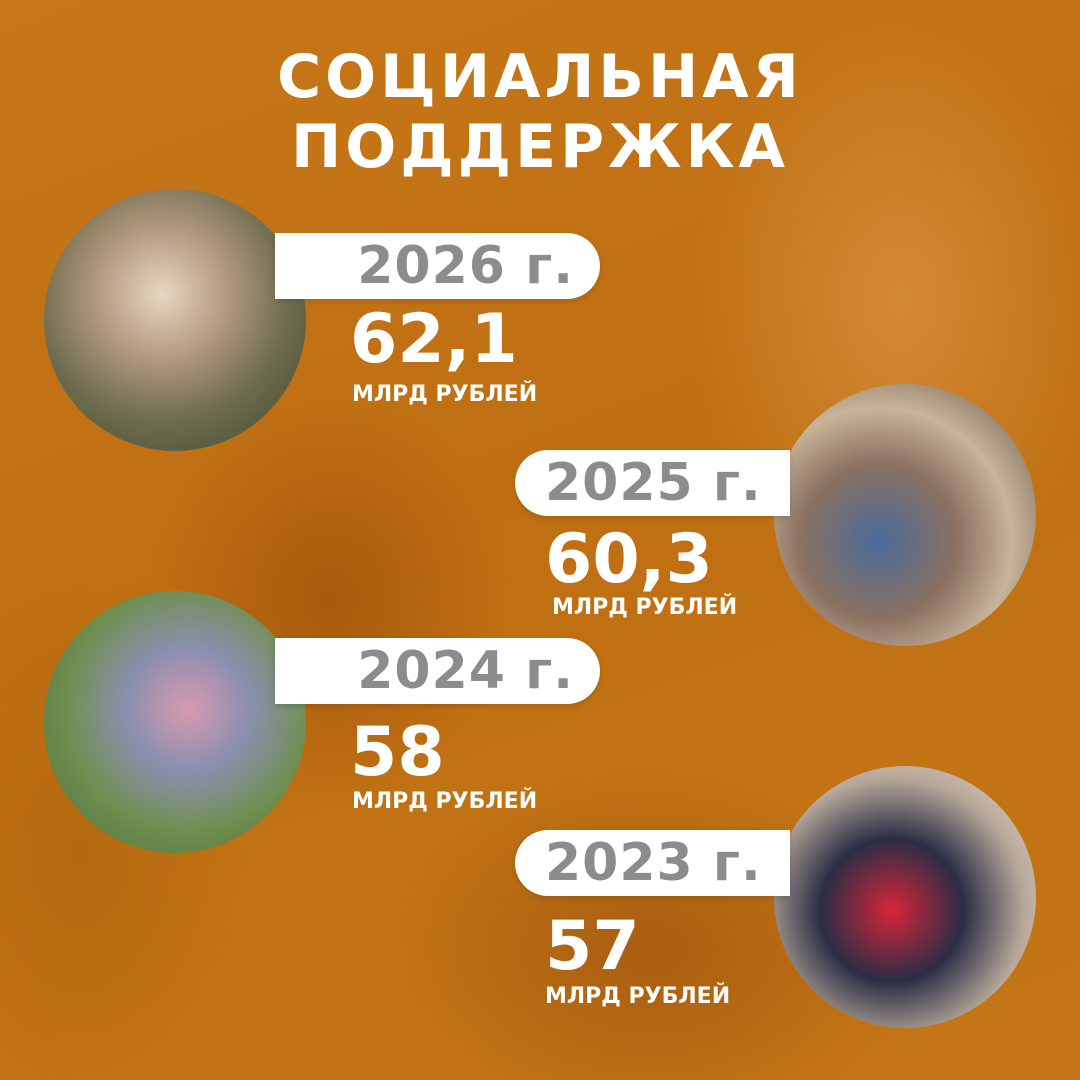 This screenshot has height=1080, width=1080. Describe the element at coordinates (397, 752) in the screenshot. I see `value-2024: 58` at that location.